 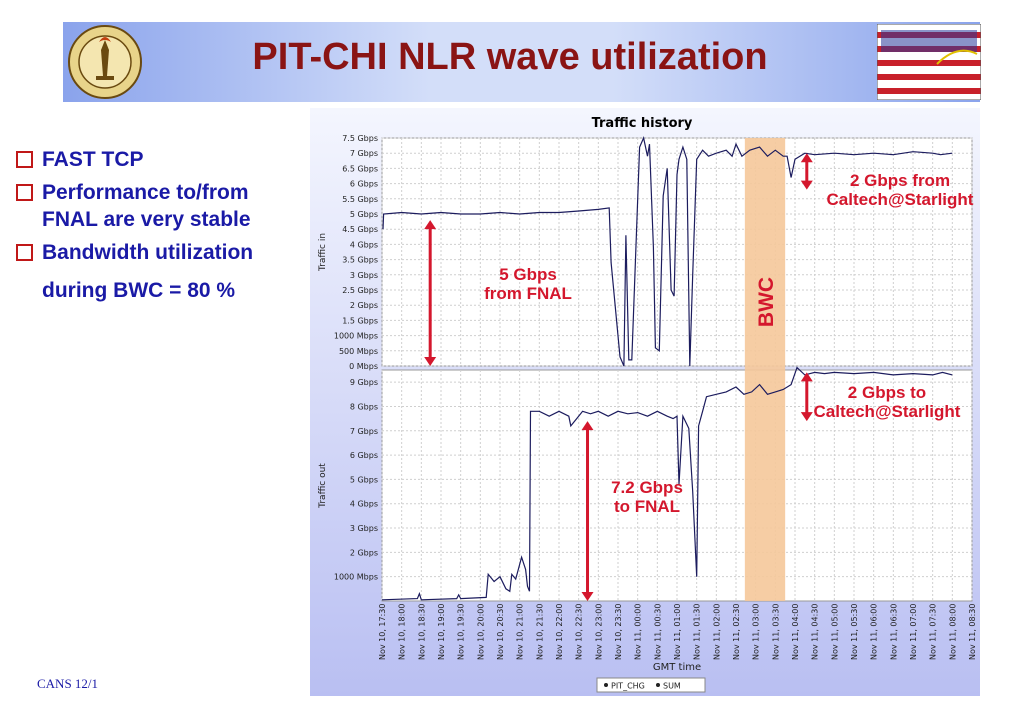 What do you see at coordinates (177, 206) in the screenshot?
I see `bullet-text: Performance to/from FNAL are very stable` at bounding box center [177, 206].